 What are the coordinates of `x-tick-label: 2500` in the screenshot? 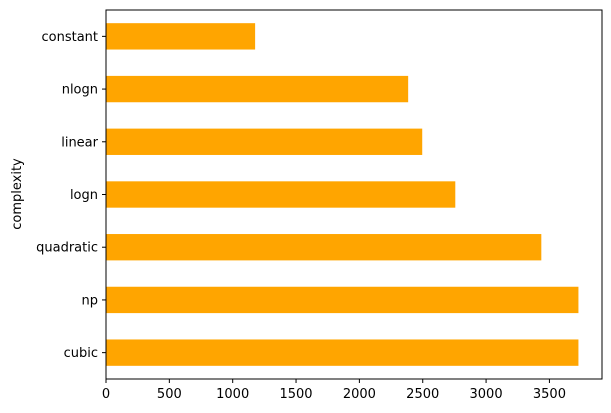 It's located at (422, 394).